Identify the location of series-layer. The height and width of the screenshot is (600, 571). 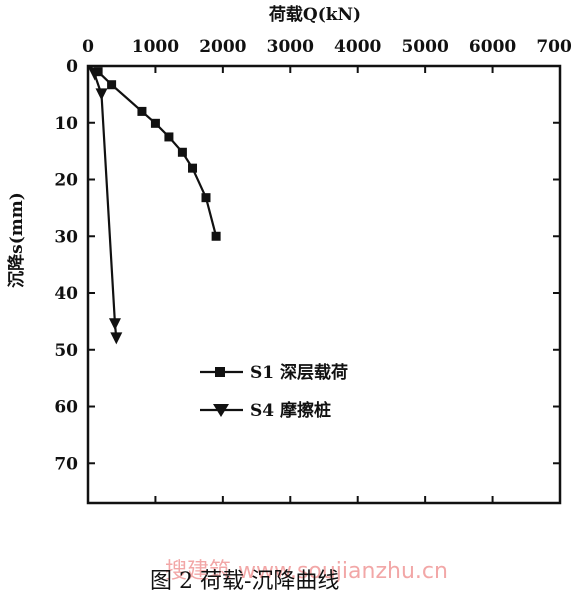
(154, 205).